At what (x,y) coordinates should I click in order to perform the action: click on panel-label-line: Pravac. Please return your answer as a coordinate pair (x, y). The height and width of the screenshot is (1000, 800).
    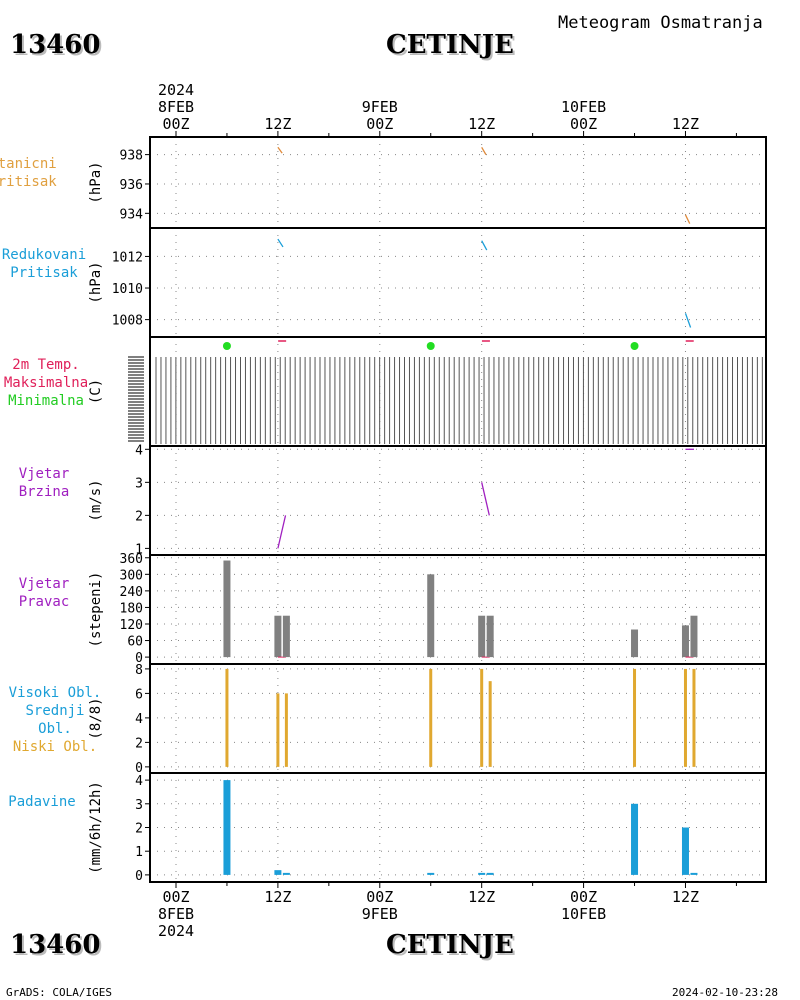
    Looking at the image, I should click on (44, 602).